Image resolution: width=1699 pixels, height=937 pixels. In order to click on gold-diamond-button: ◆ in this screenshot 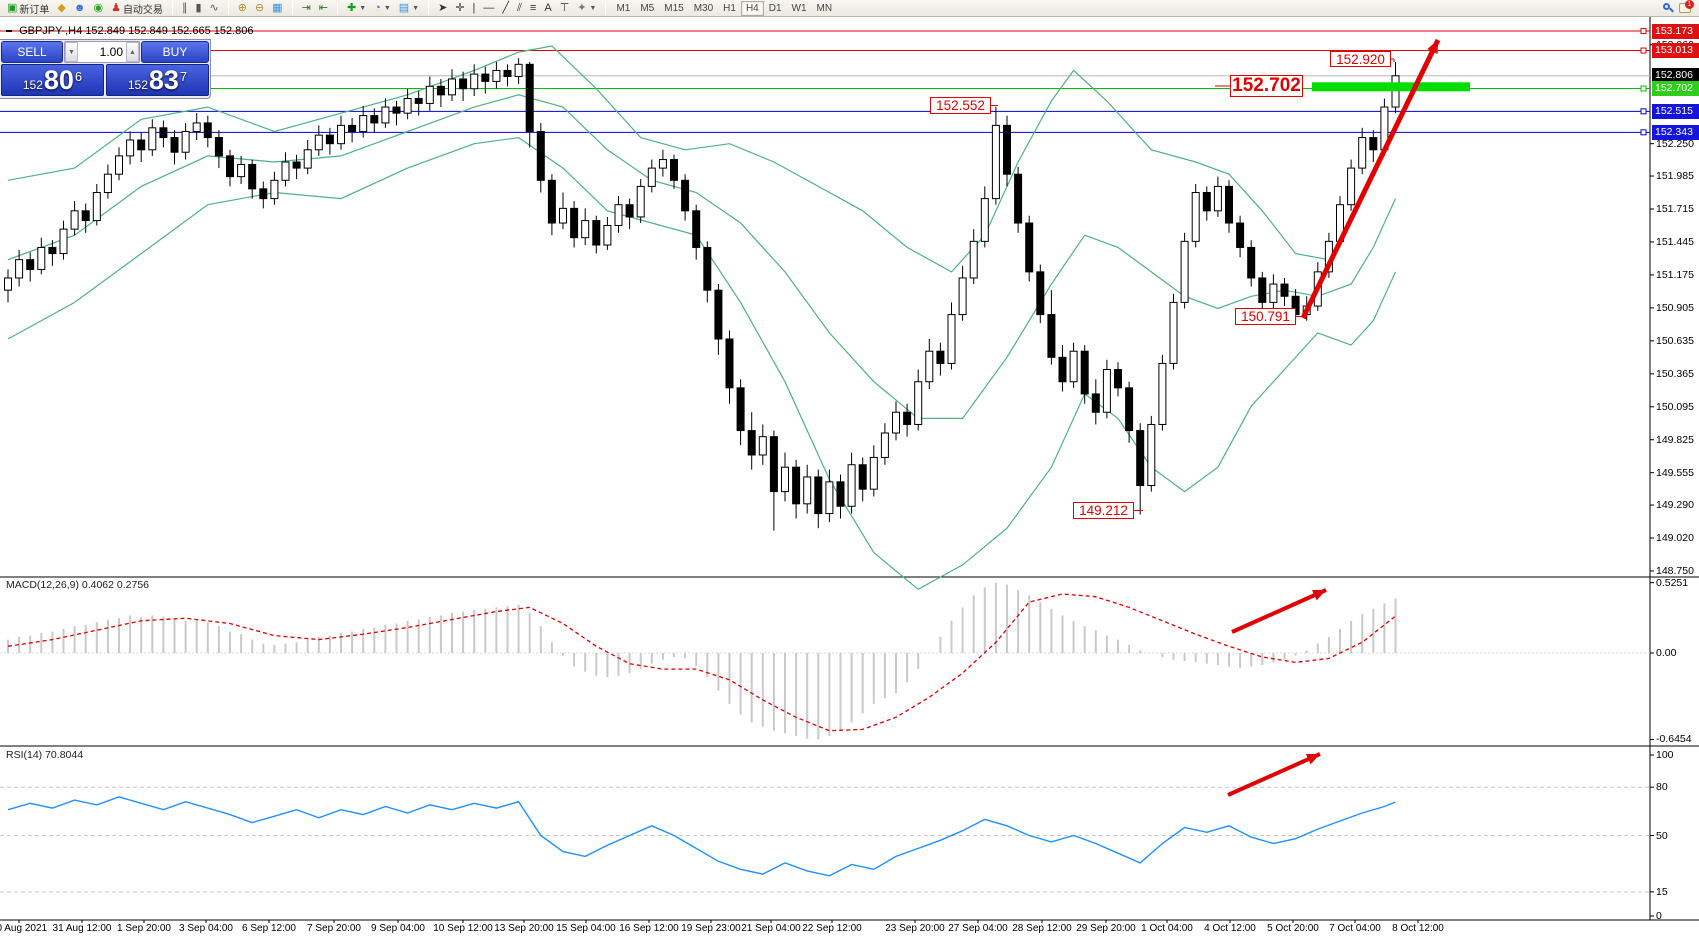, I will do `click(61, 8)`.